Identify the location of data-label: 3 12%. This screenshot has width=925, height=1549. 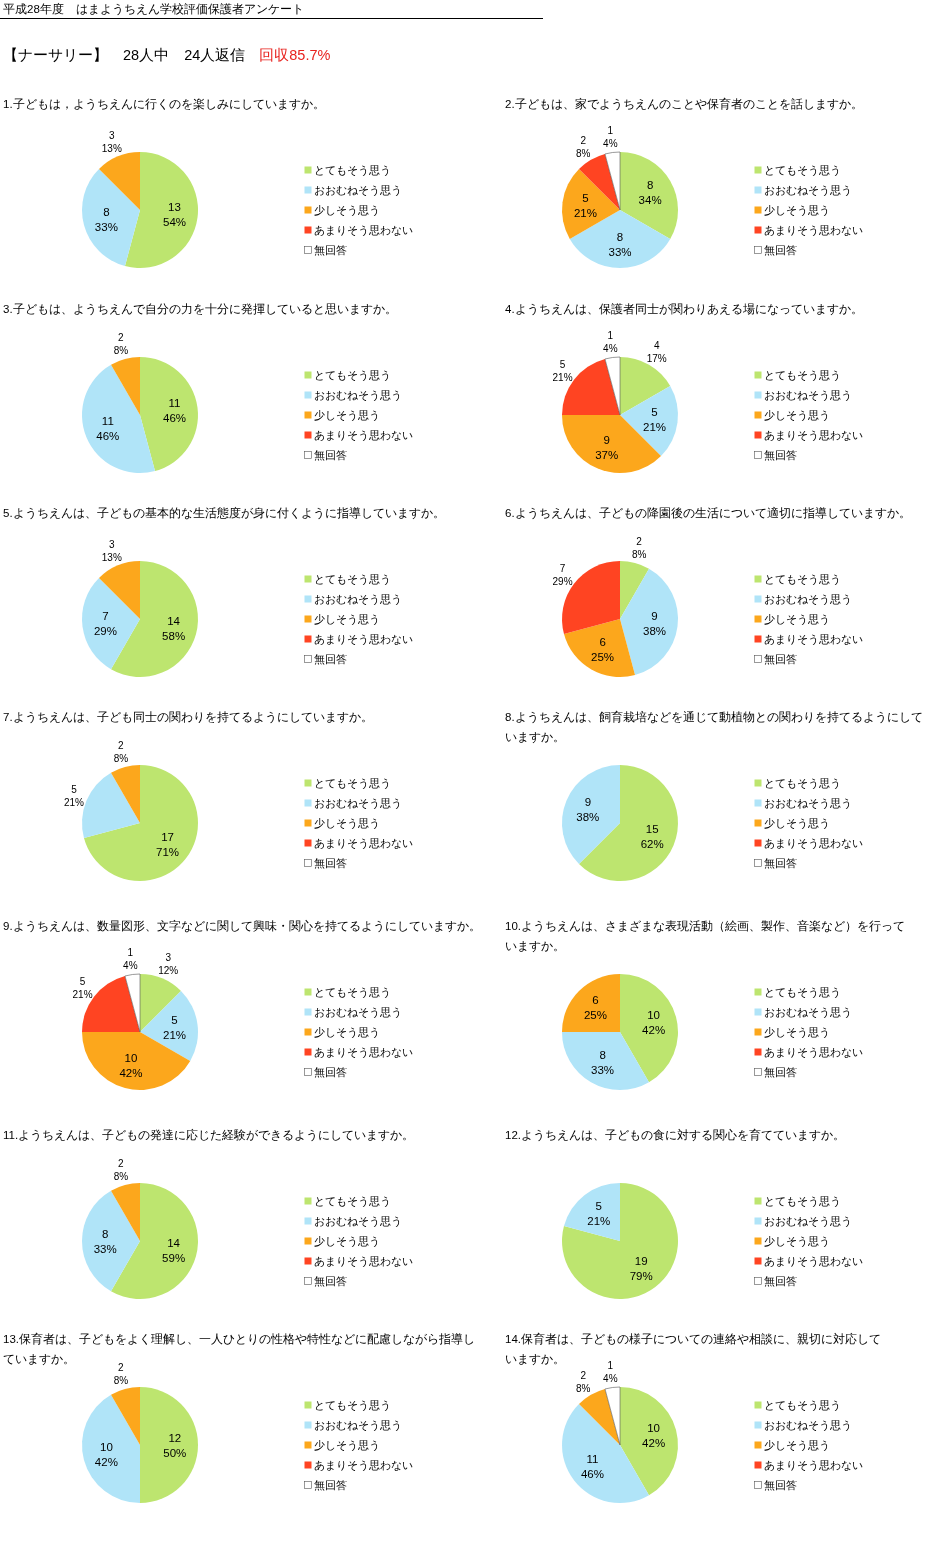
(168, 963).